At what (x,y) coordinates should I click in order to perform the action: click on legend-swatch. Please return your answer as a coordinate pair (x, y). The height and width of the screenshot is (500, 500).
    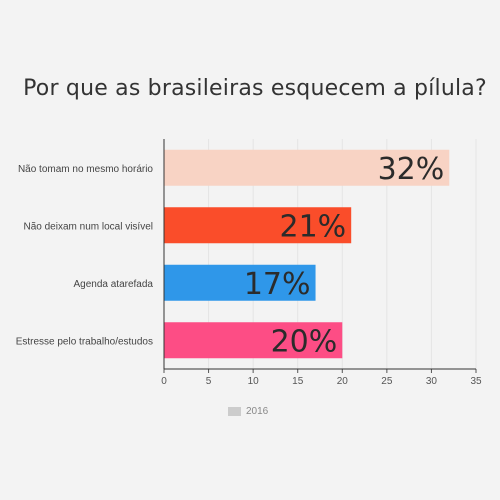
    Looking at the image, I should click on (234, 411).